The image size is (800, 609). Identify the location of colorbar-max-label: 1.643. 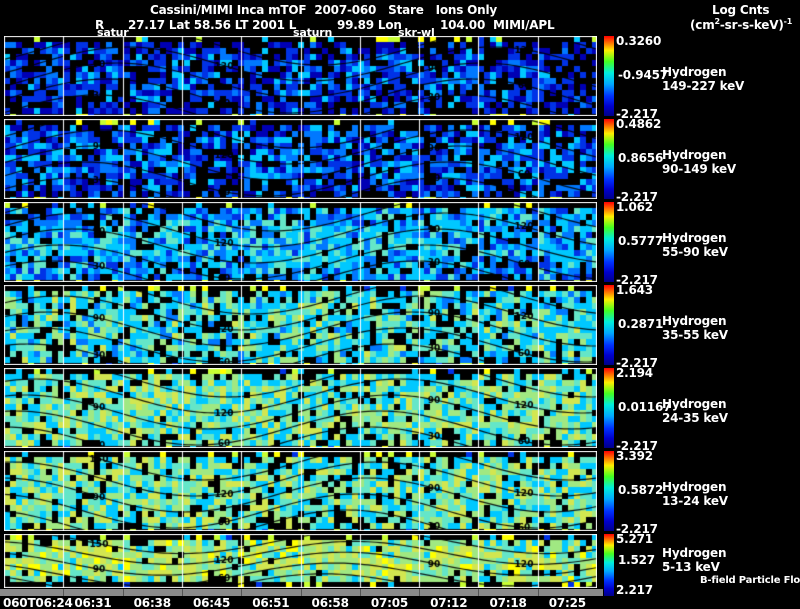
(634, 290).